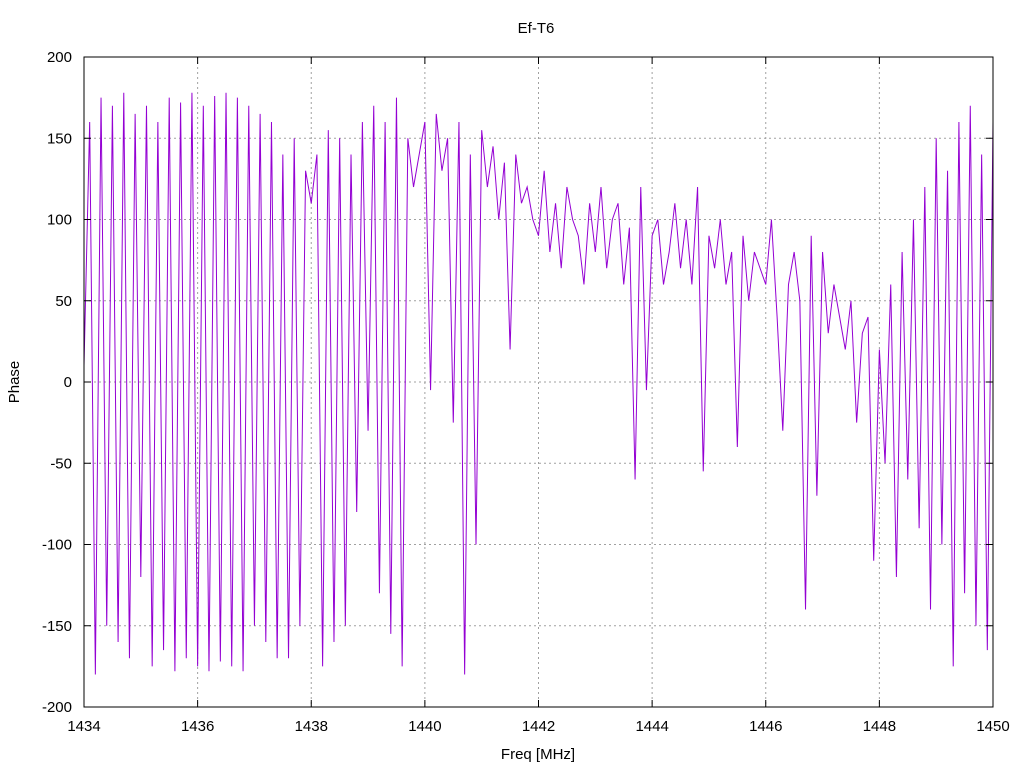  Describe the element at coordinates (879, 726) in the screenshot. I see `x-tick-label: 1448` at that location.